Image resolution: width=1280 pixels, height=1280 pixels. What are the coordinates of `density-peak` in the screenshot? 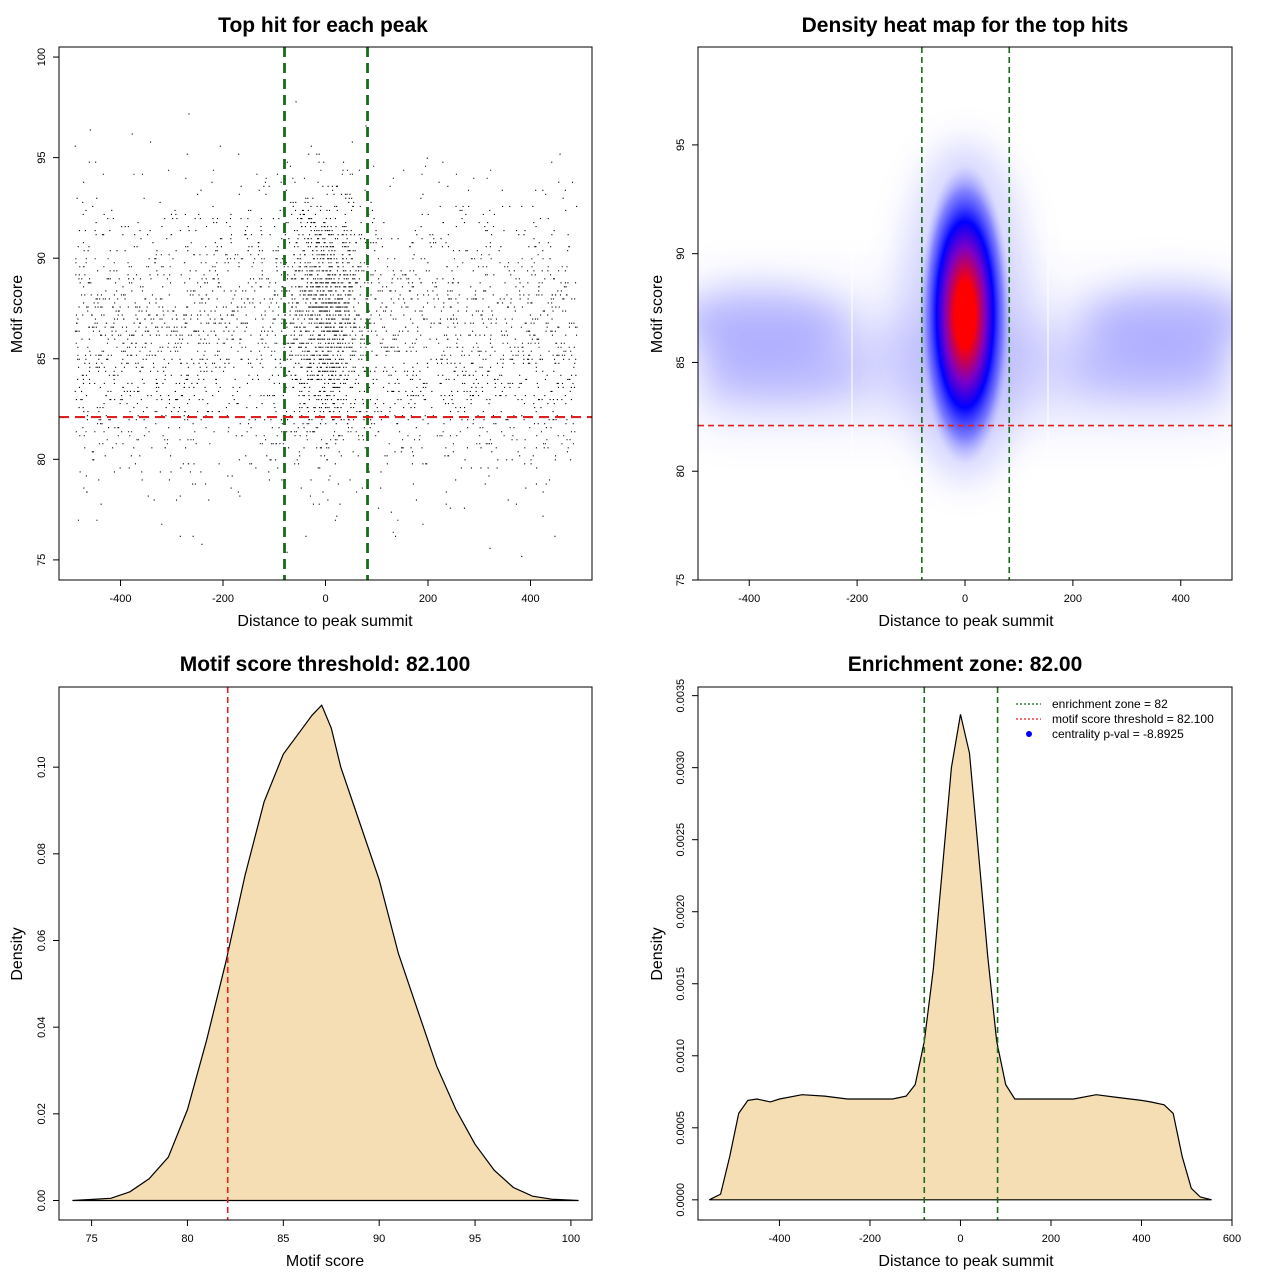 It's located at (965, 314).